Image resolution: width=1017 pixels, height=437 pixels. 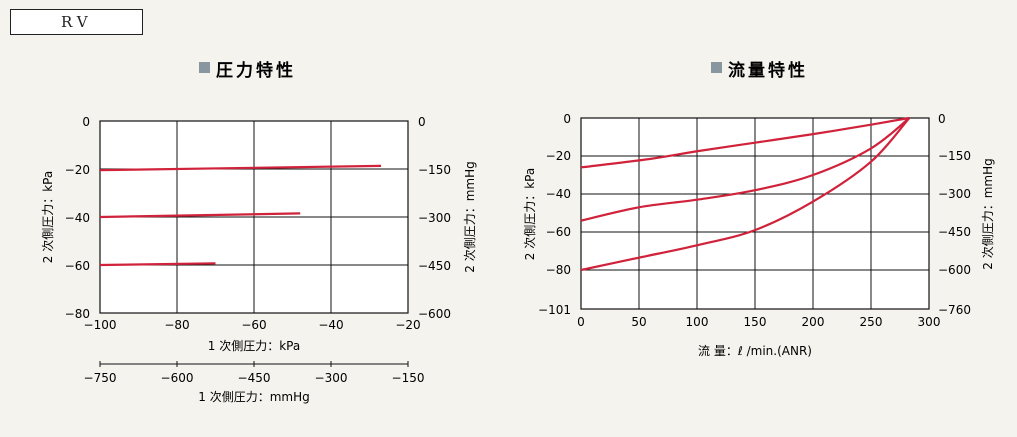 What do you see at coordinates (76, 22) in the screenshot?
I see `model-tag: RV` at bounding box center [76, 22].